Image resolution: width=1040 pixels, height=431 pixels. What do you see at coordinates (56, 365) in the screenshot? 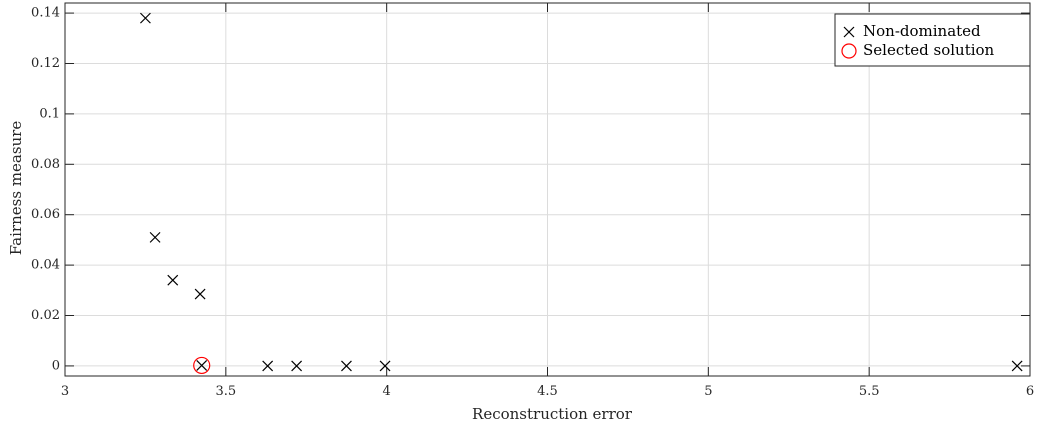
I see `y-tick-label: 0` at bounding box center [56, 365].